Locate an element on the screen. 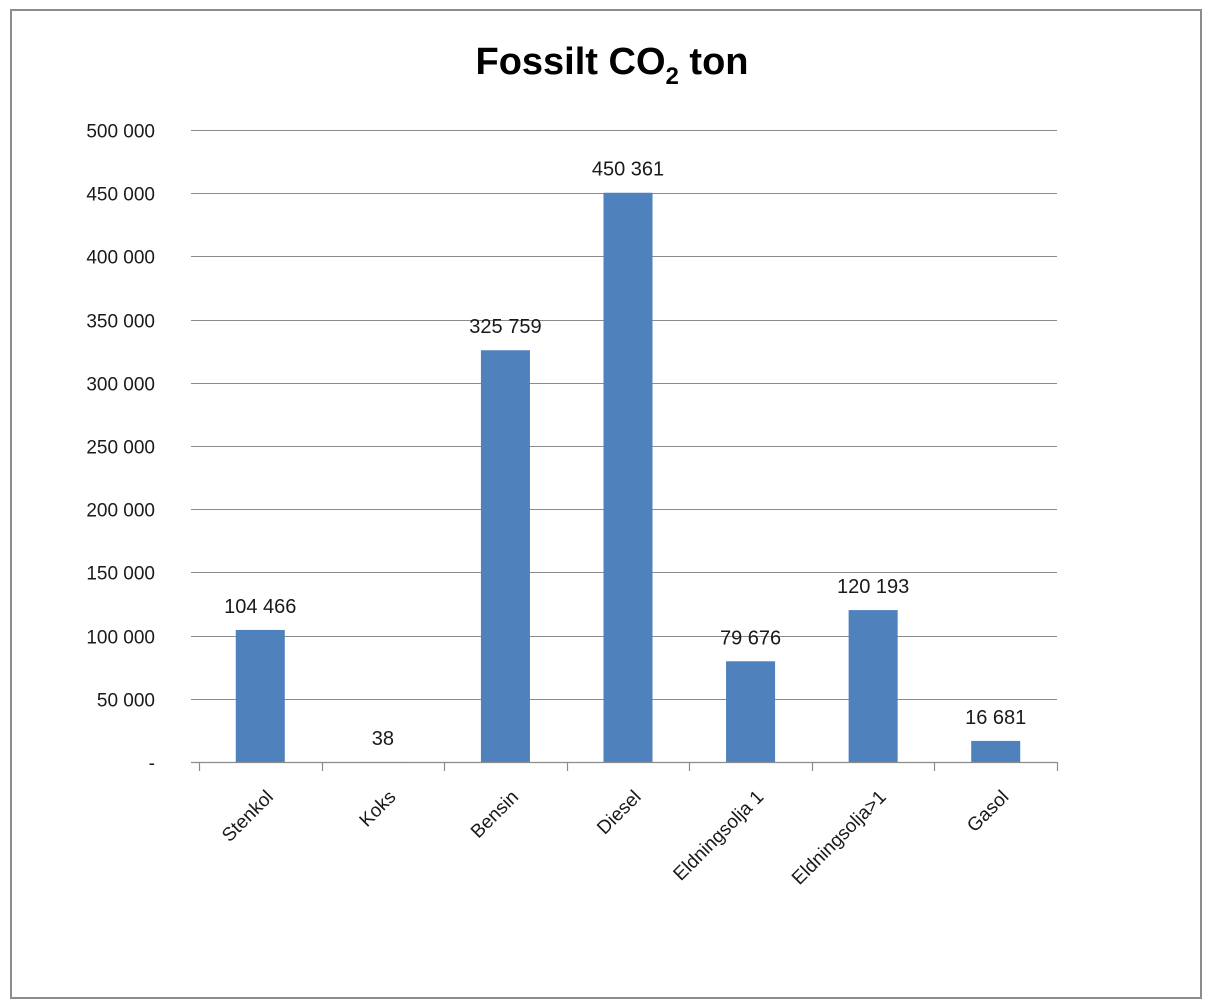 The width and height of the screenshot is (1205, 999). data-label: 325 759 is located at coordinates (505, 327).